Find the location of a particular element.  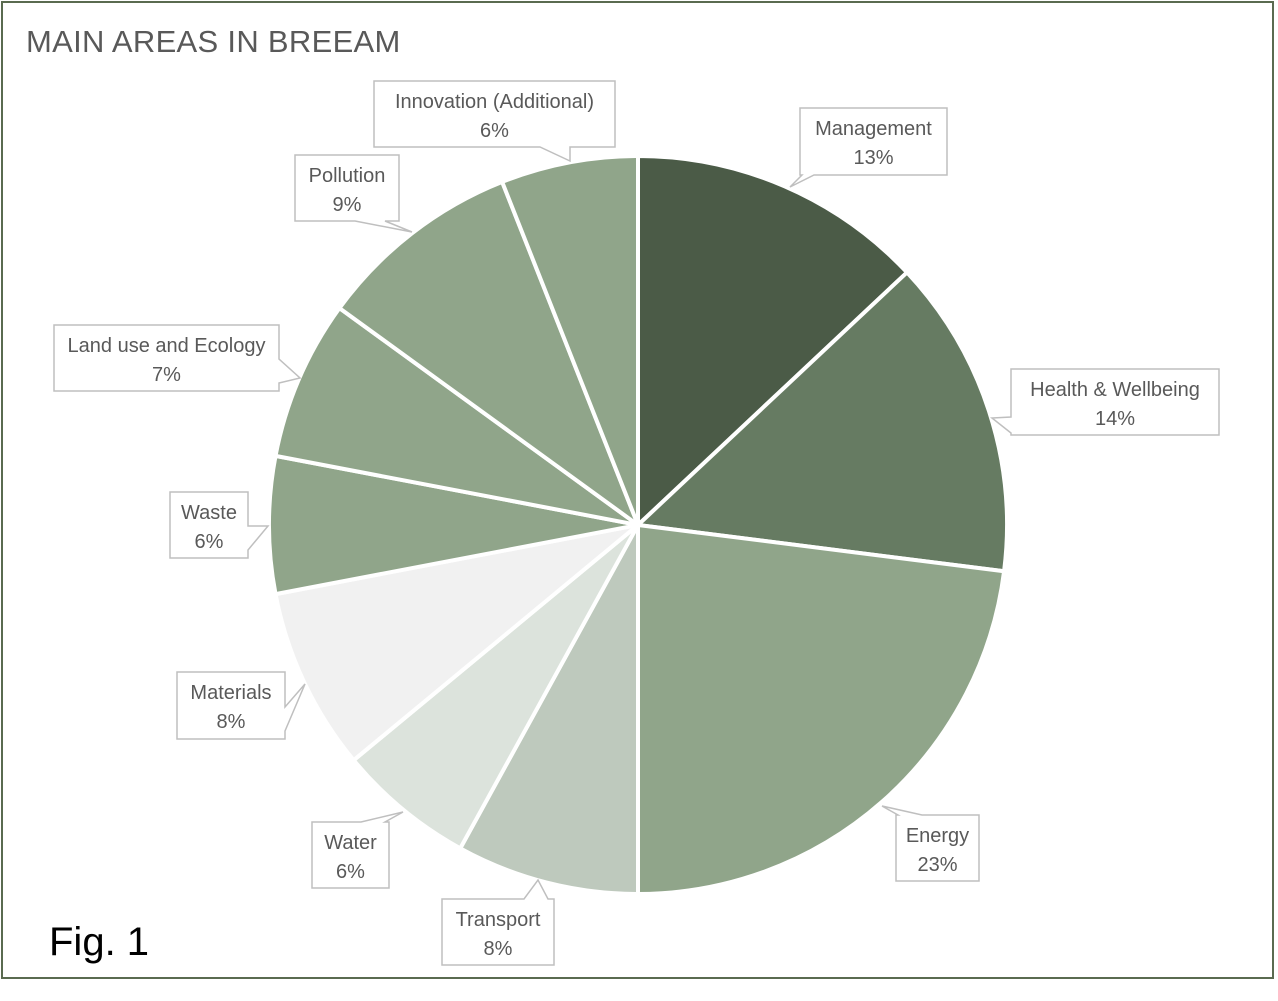

callout-health-wellbeing: Health & Wellbeing 14% is located at coordinates (1104, 402).